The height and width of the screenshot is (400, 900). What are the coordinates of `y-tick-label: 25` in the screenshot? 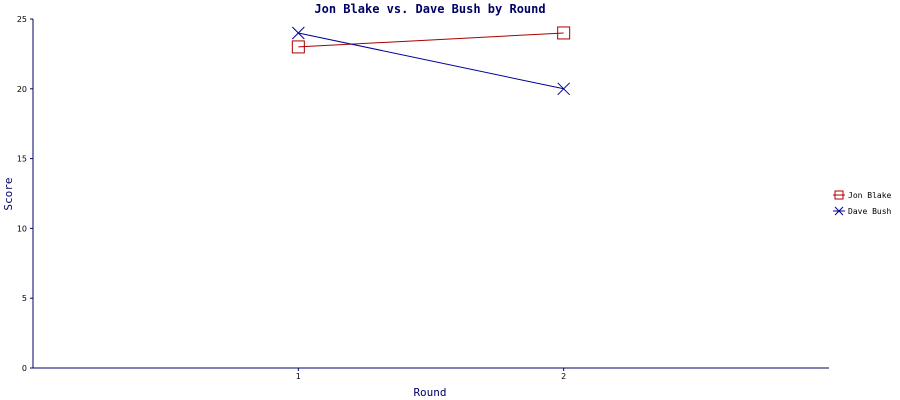 It's located at (22, 19).